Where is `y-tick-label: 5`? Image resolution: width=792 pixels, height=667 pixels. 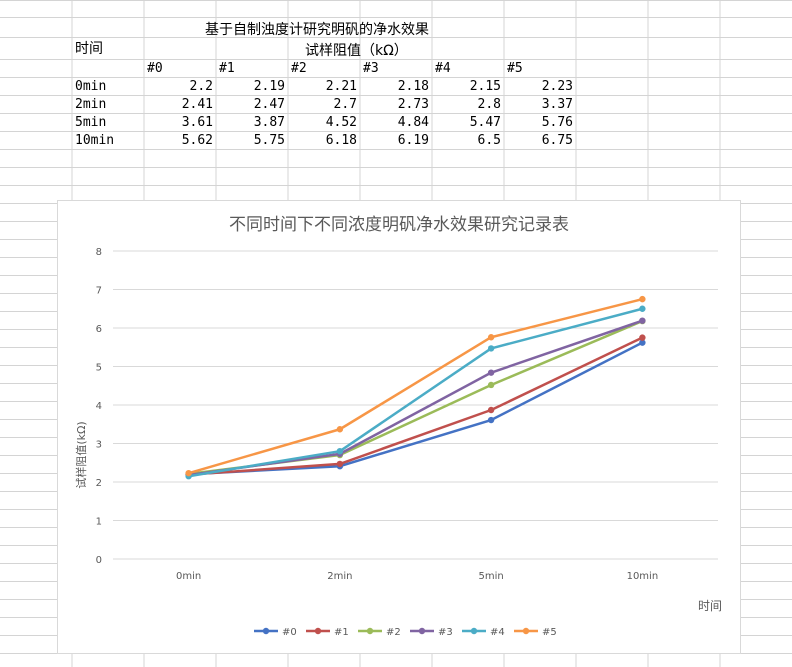
y-tick-label: 5 is located at coordinates (99, 368).